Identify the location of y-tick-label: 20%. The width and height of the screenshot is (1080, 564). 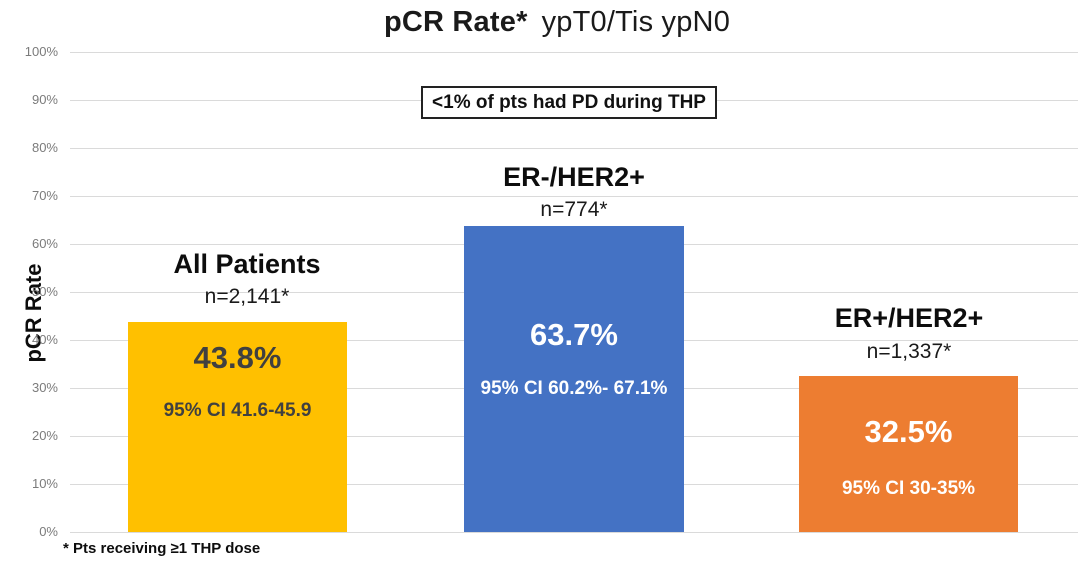
(44, 435).